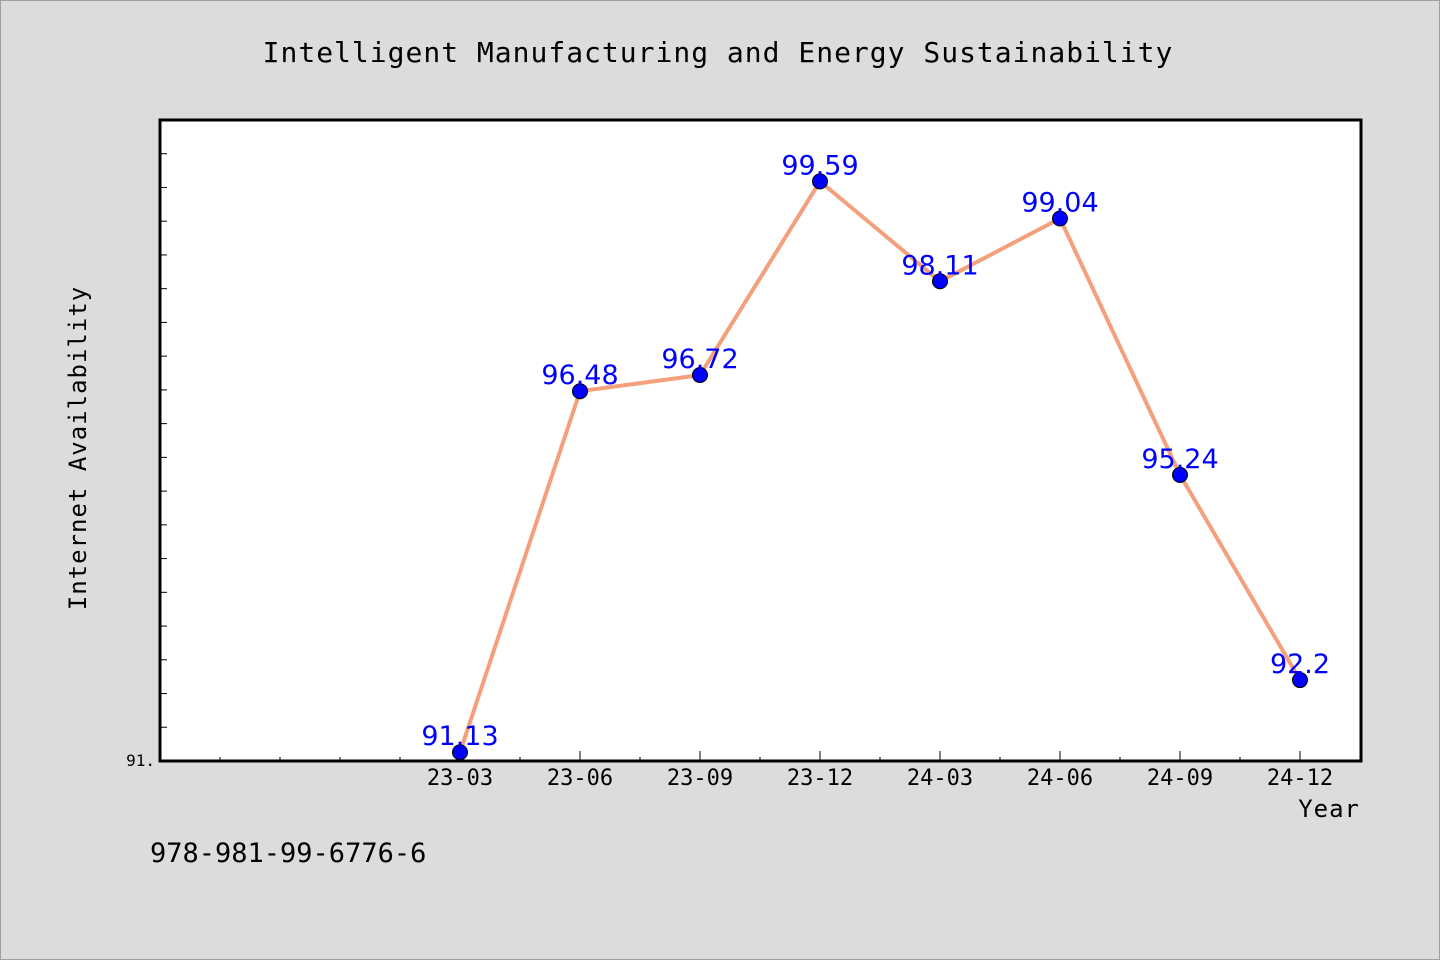 The width and height of the screenshot is (1440, 960). What do you see at coordinates (1179, 459) in the screenshot?
I see `data-label: 95.24` at bounding box center [1179, 459].